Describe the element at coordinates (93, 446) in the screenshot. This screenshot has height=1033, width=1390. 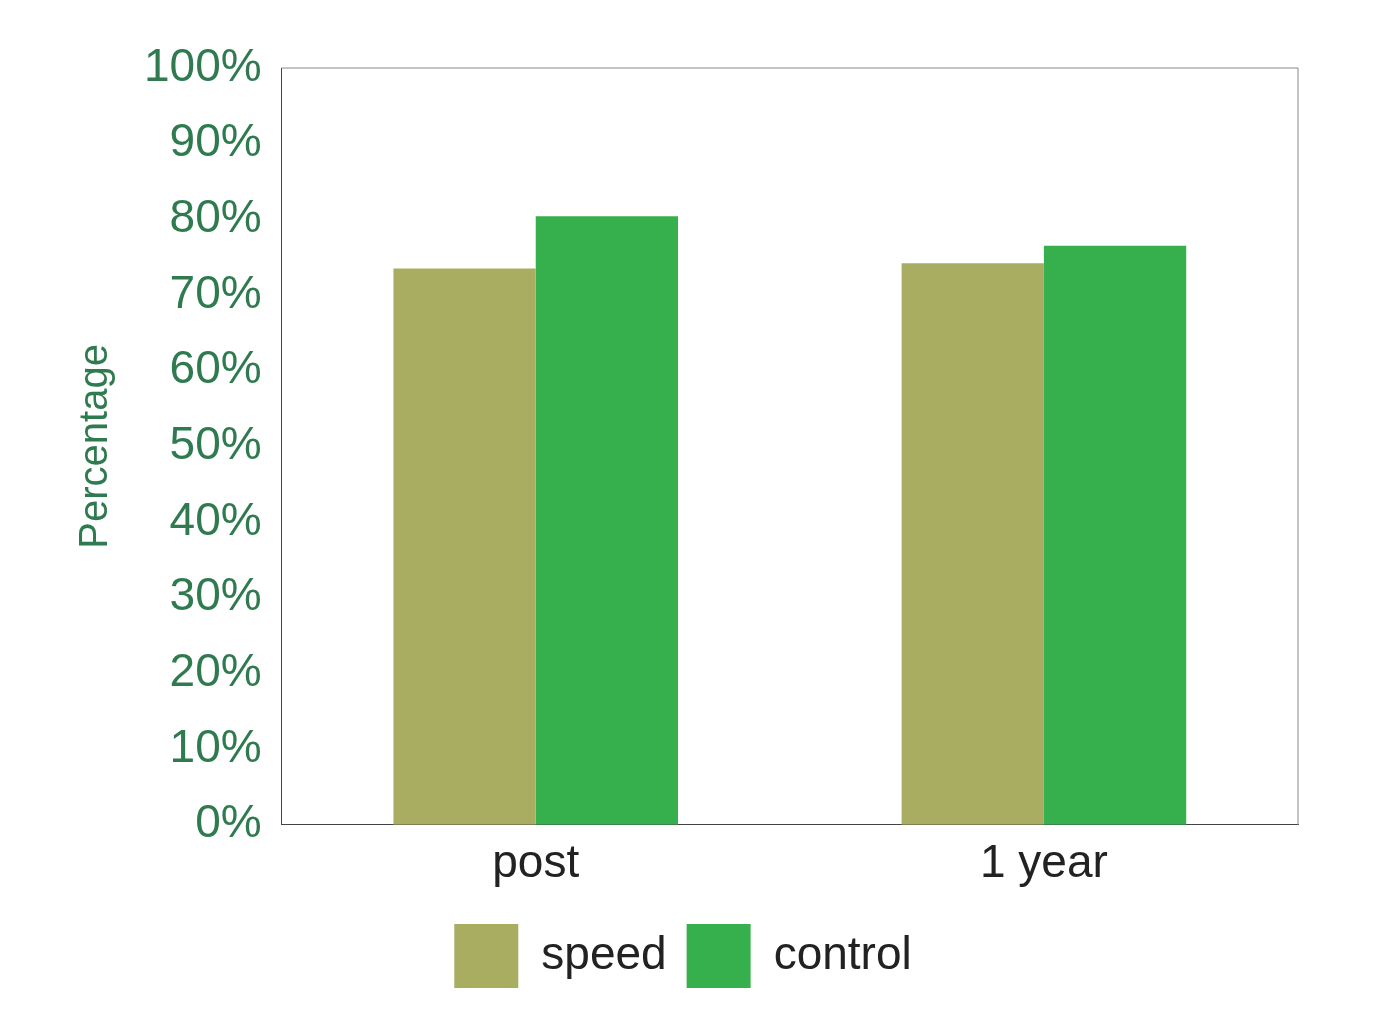
I see `y-axis-title: Percentage` at that location.